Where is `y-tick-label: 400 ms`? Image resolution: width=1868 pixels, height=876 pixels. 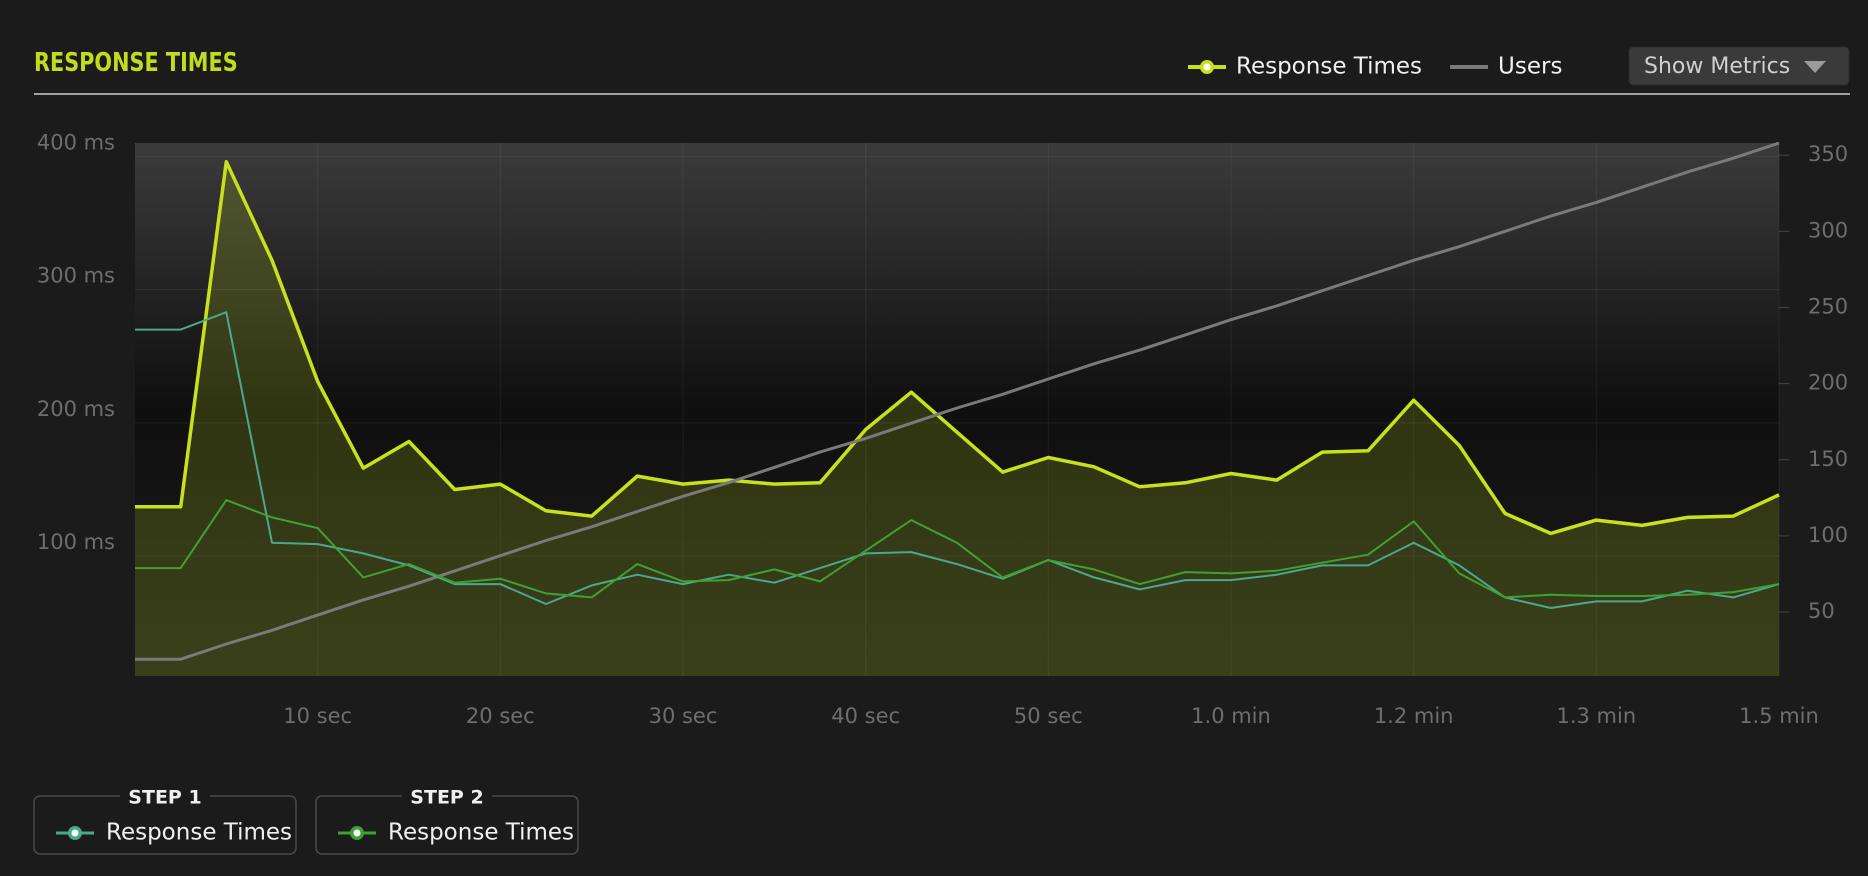 y-tick-label: 400 ms is located at coordinates (76, 142).